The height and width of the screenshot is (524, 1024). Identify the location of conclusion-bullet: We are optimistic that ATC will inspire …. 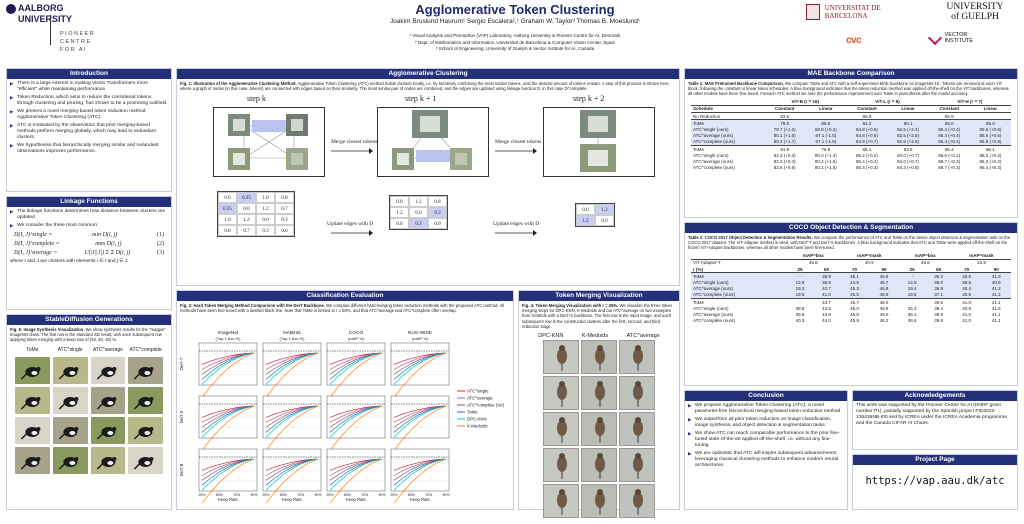
(766, 460).